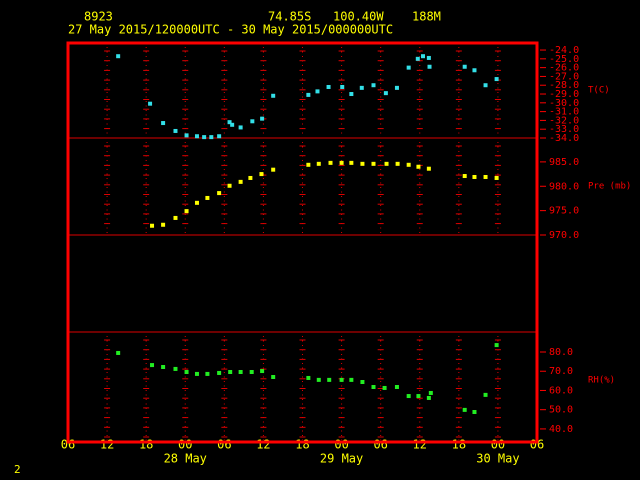 The width and height of the screenshot is (640, 480). I want to click on y-tick-label: -34.0, so click(564, 138).